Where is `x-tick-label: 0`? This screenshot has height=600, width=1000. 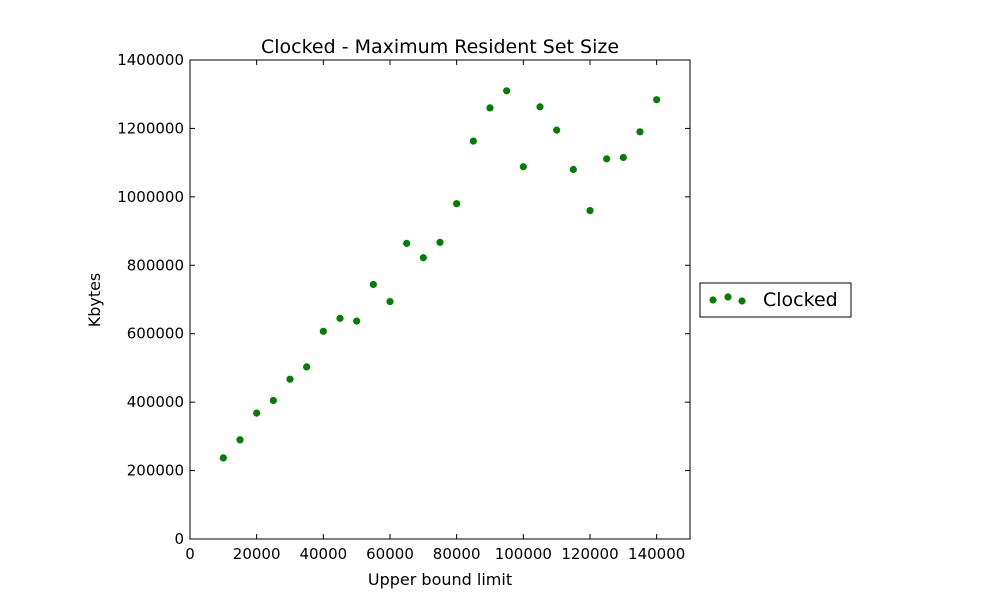 x-tick-label: 0 is located at coordinates (190, 554).